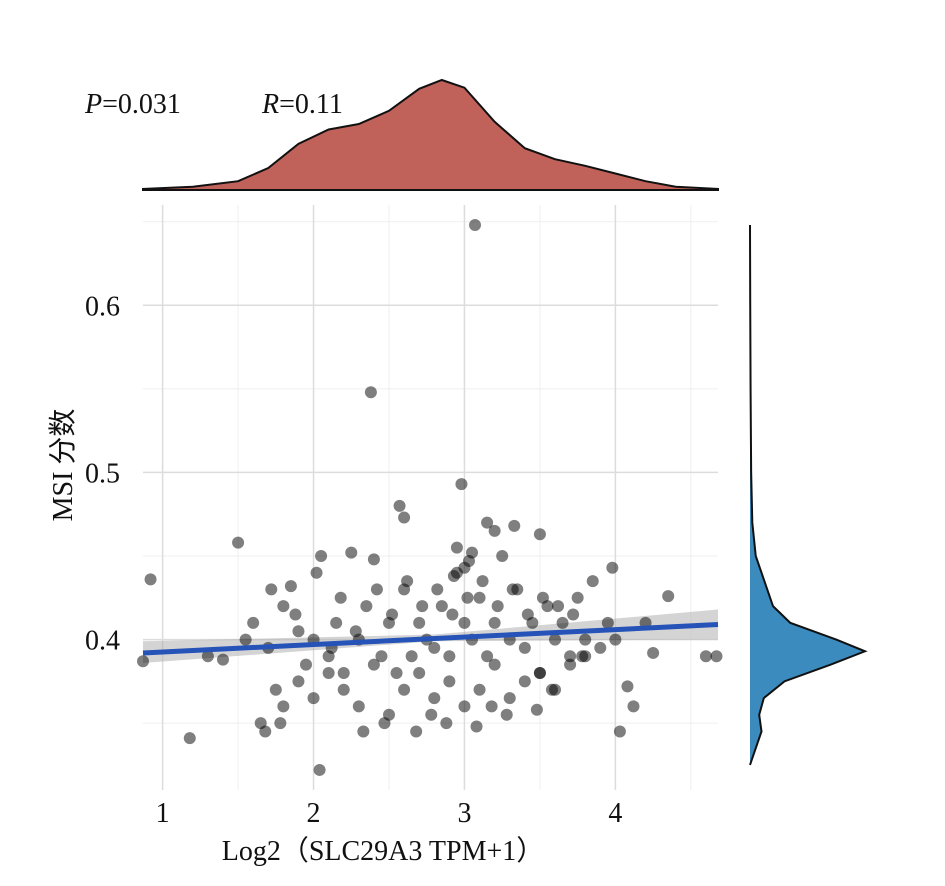 This screenshot has height=886, width=945. Describe the element at coordinates (383, 851) in the screenshot. I see `x-axis-label: Log2（SLC29A3 TPM+1）` at that location.